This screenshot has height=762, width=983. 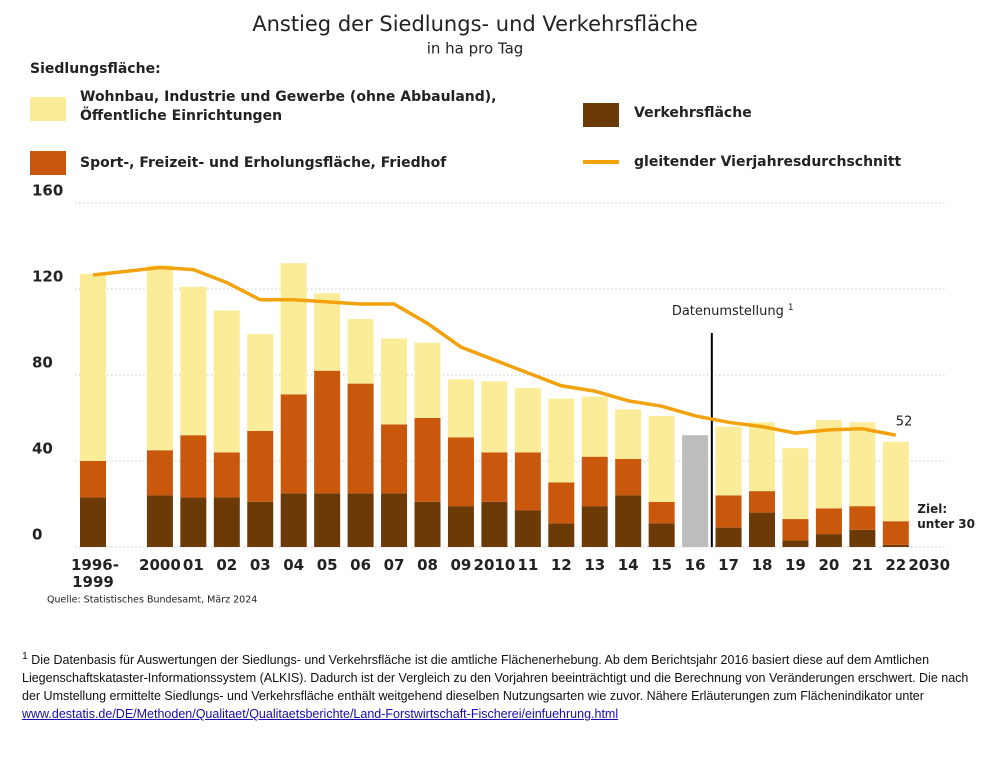 What do you see at coordinates (25, 656) in the screenshot?
I see `footnote-marker: 1` at bounding box center [25, 656].